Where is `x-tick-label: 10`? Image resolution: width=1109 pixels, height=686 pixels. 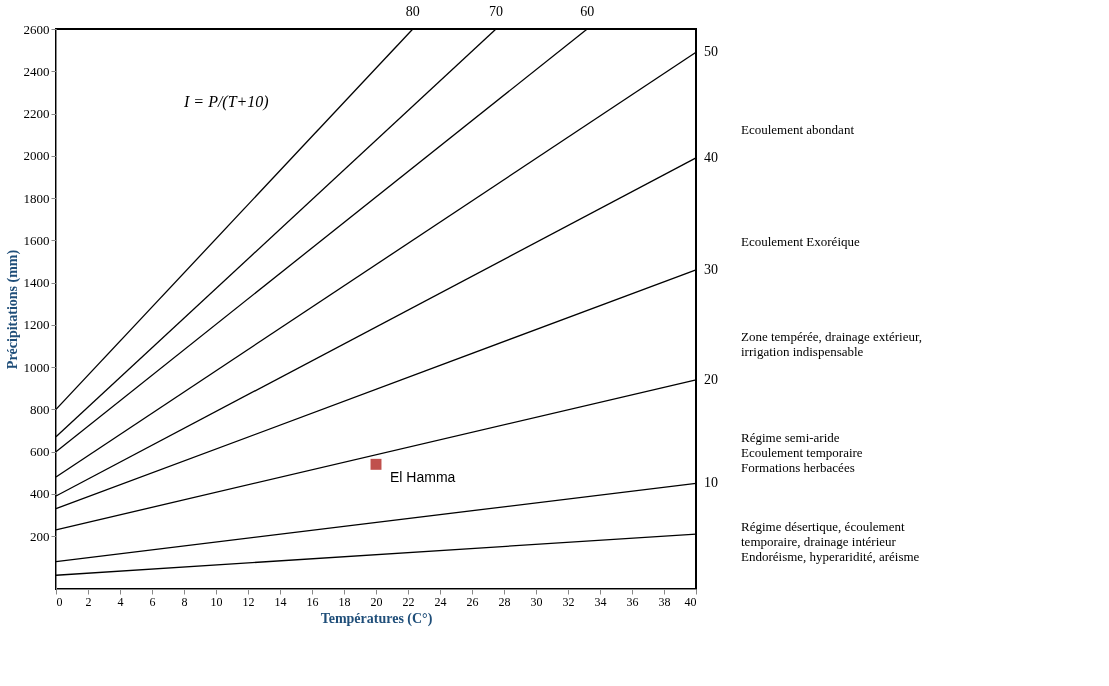
x-tick-label: 10 is located at coordinates (216, 601).